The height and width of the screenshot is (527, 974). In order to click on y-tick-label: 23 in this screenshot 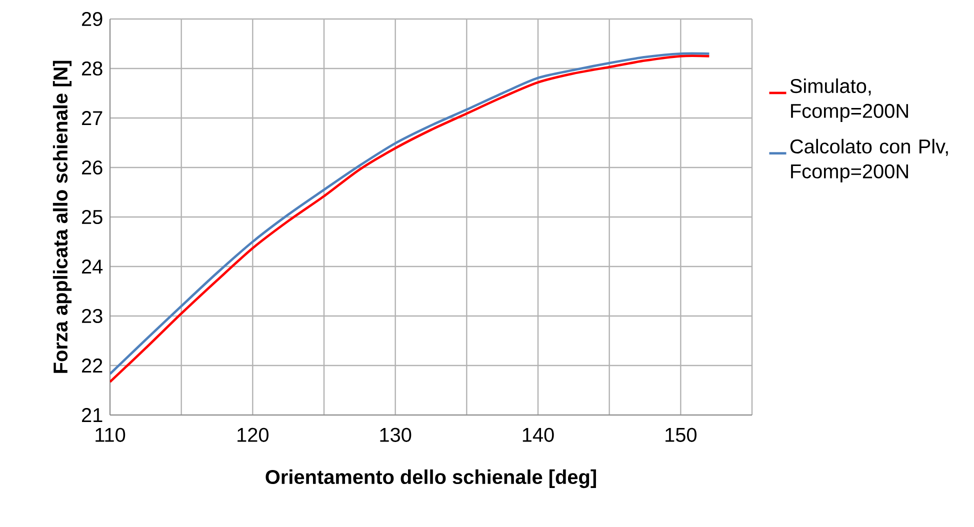, I will do `click(92, 316)`.